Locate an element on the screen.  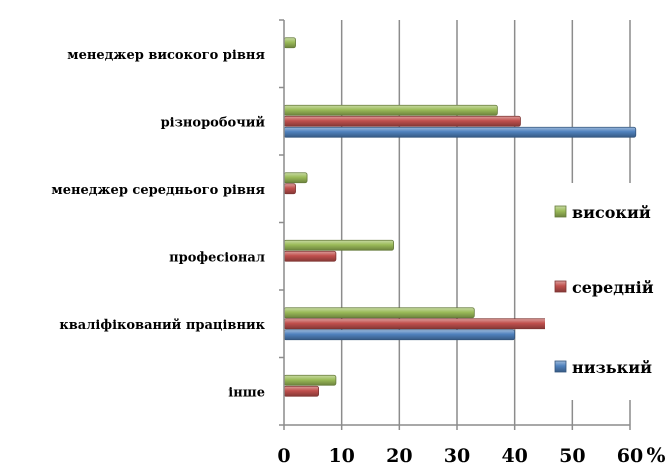
legend-swatch-високий is located at coordinates (560, 211).